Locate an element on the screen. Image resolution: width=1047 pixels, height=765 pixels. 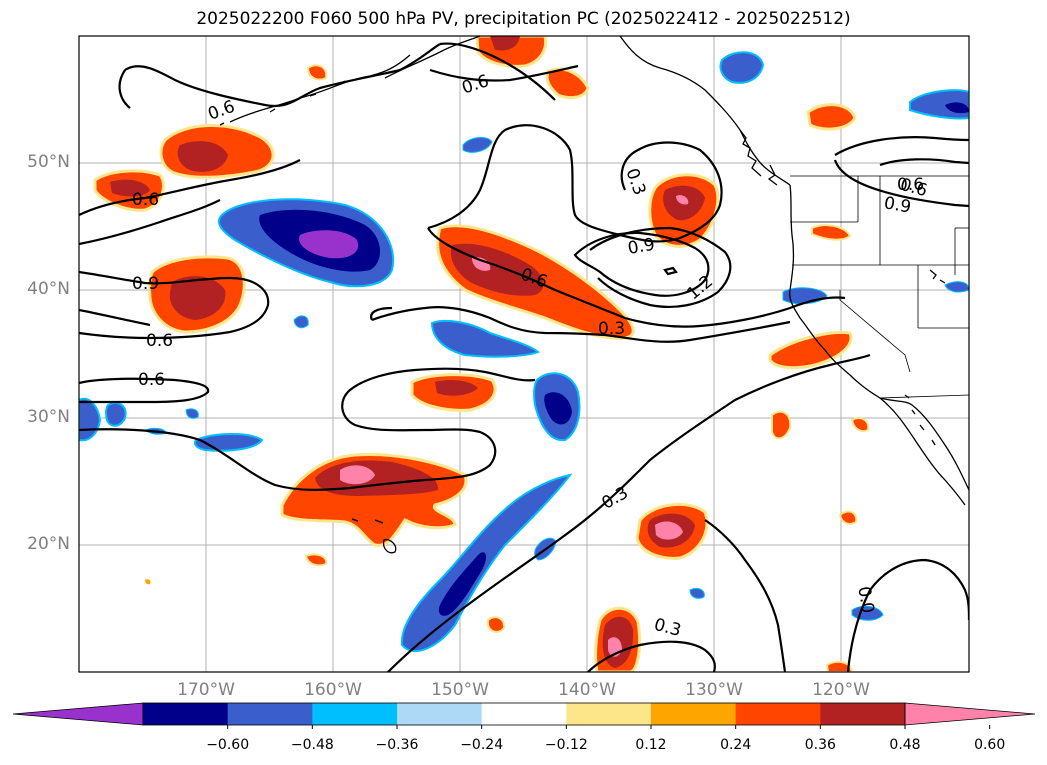
colorbar-tick-label: −0.60 is located at coordinates (228, 745).